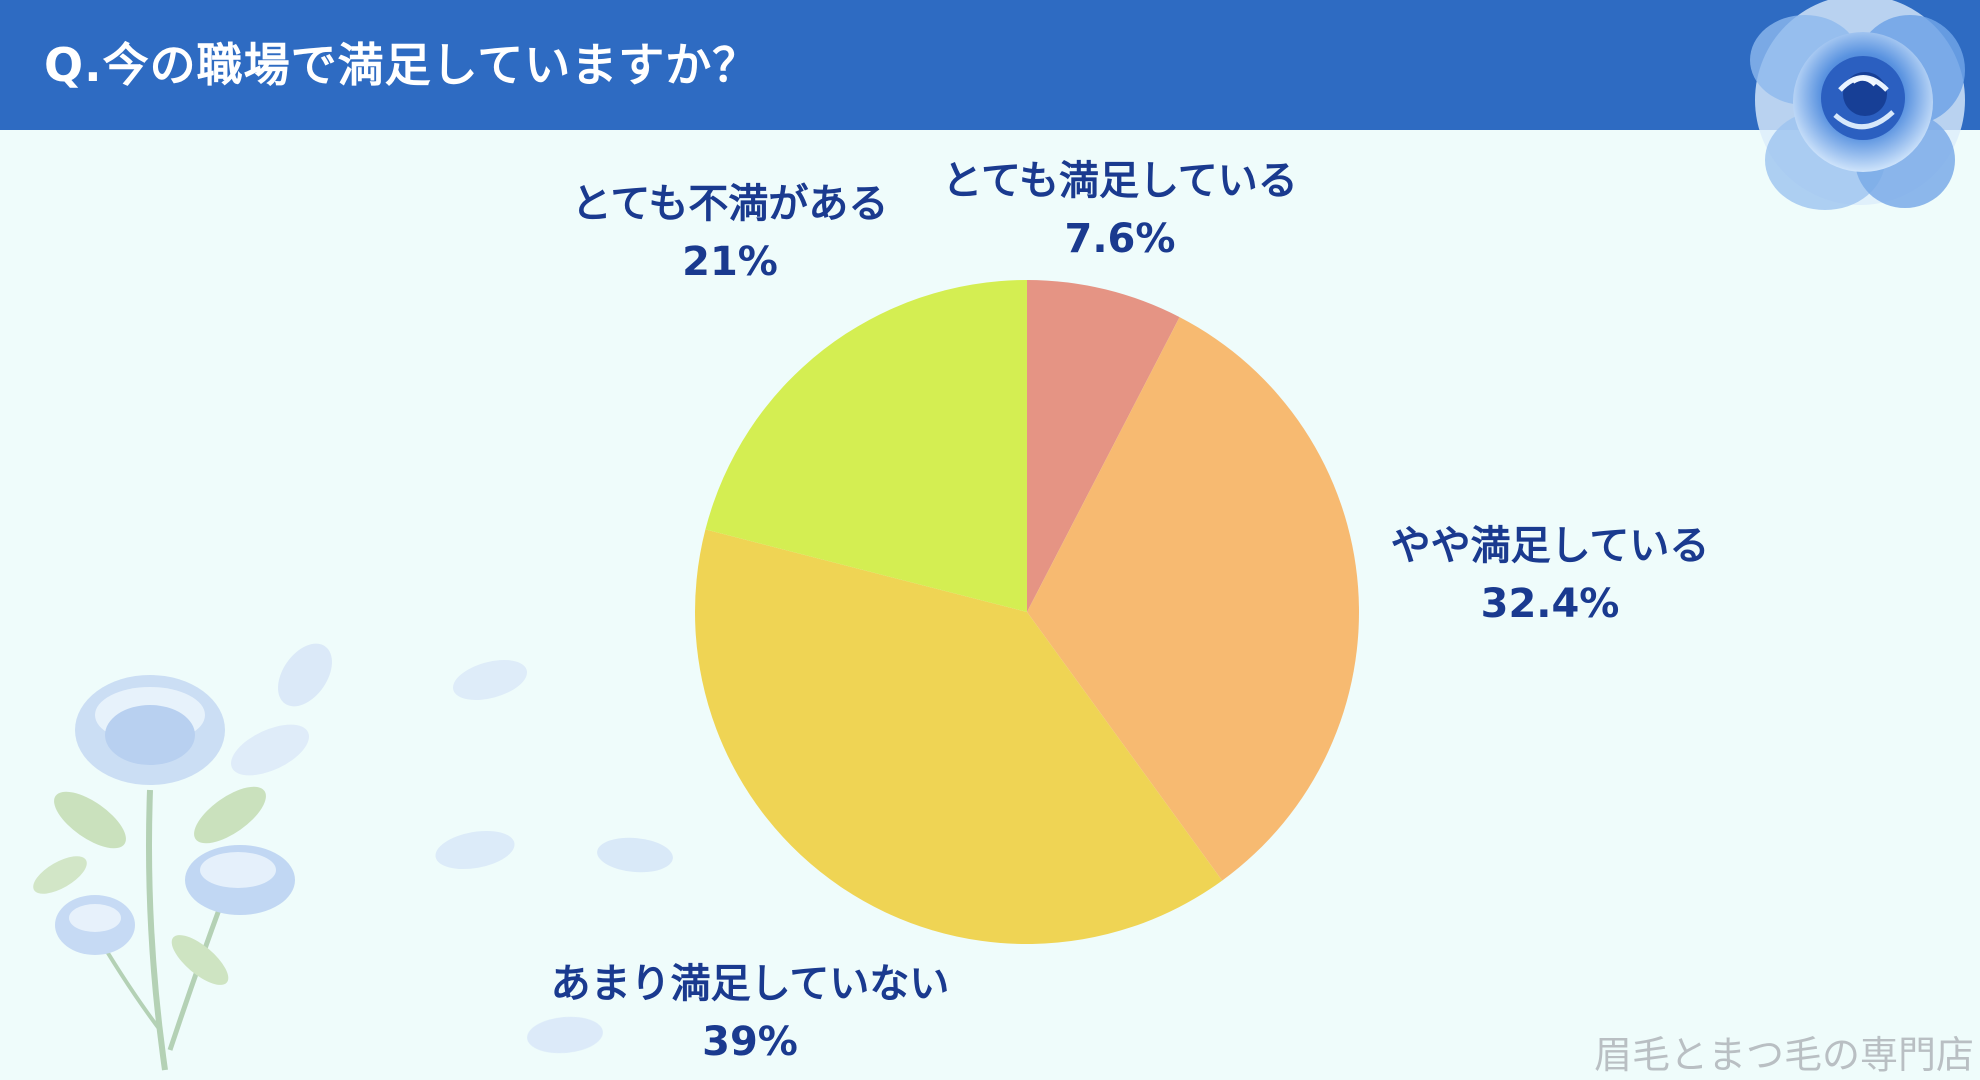 The width and height of the screenshot is (1980, 1080). Describe the element at coordinates (750, 1042) in the screenshot. I see `label-not-very-satisfied-value: 39%` at that location.